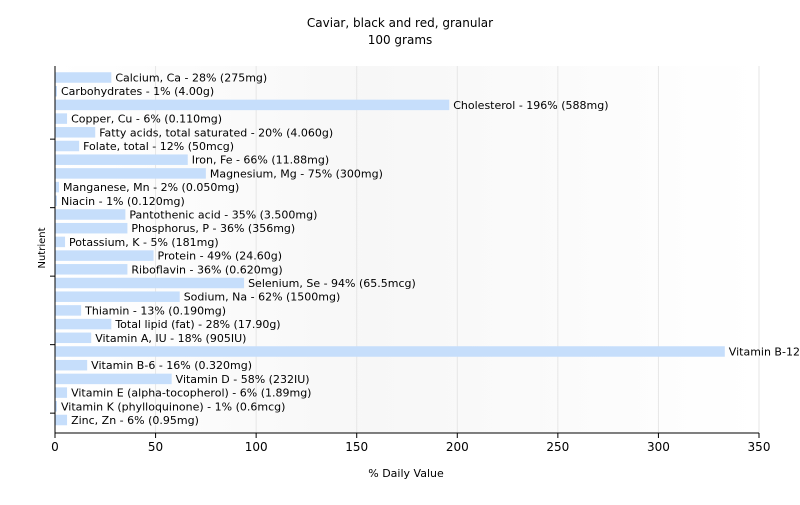 Image resolution: width=800 pixels, height=505 pixels. I want to click on bar-label: Folate, total - 12% (50mcg), so click(158, 146).